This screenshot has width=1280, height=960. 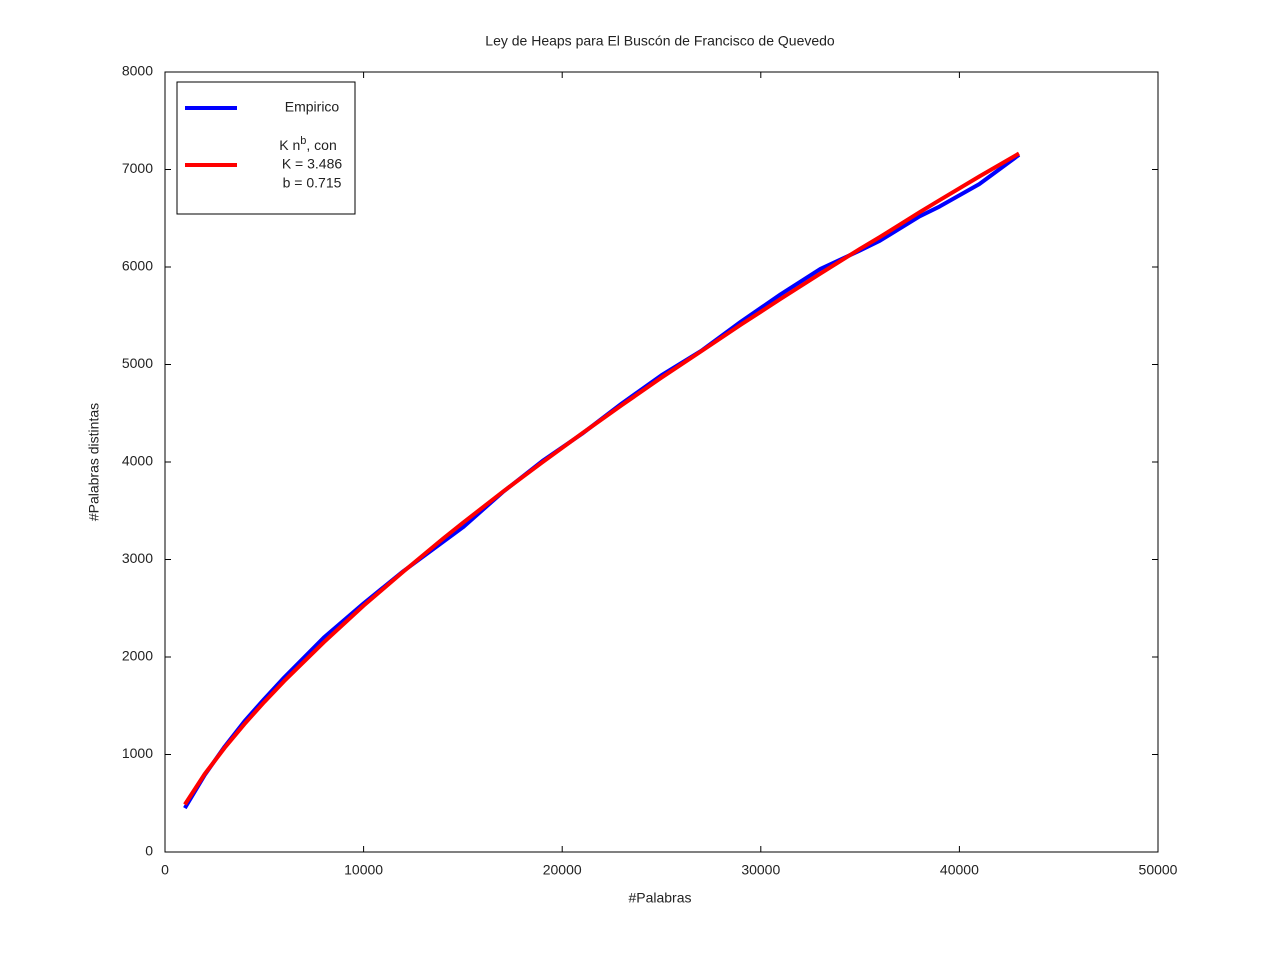 I want to click on x-tick-label: 40000, so click(x=959, y=870).